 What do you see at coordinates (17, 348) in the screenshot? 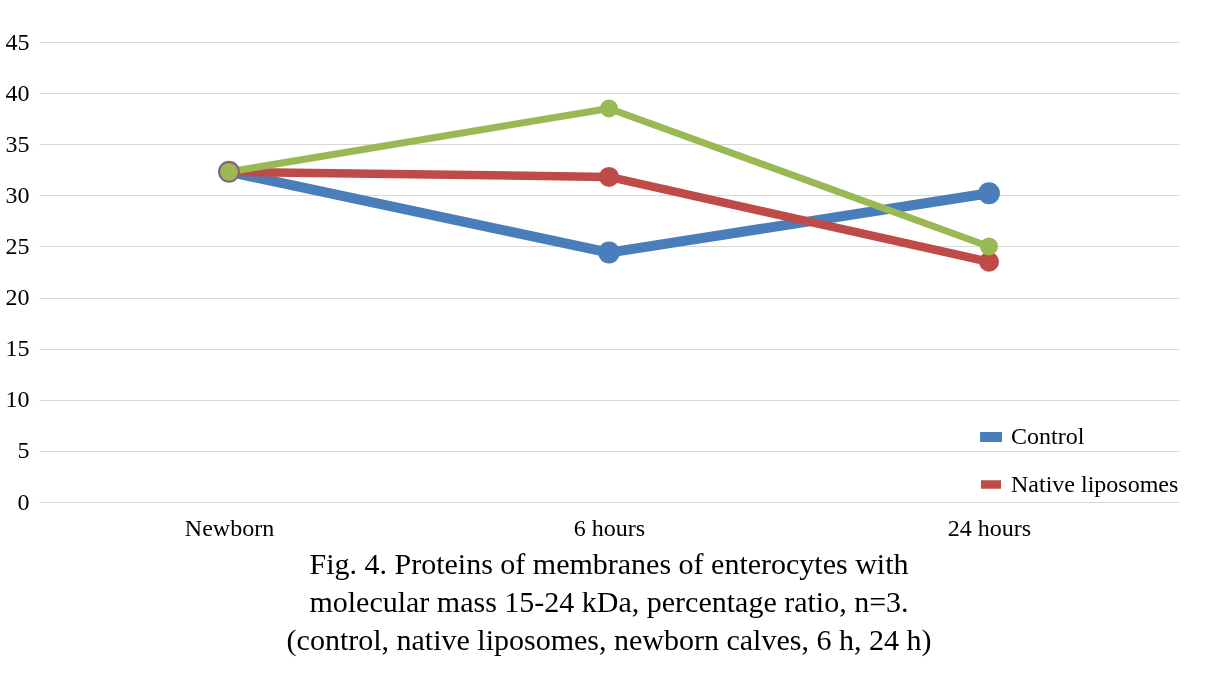
I see `y-tick-label: 15` at bounding box center [17, 348].